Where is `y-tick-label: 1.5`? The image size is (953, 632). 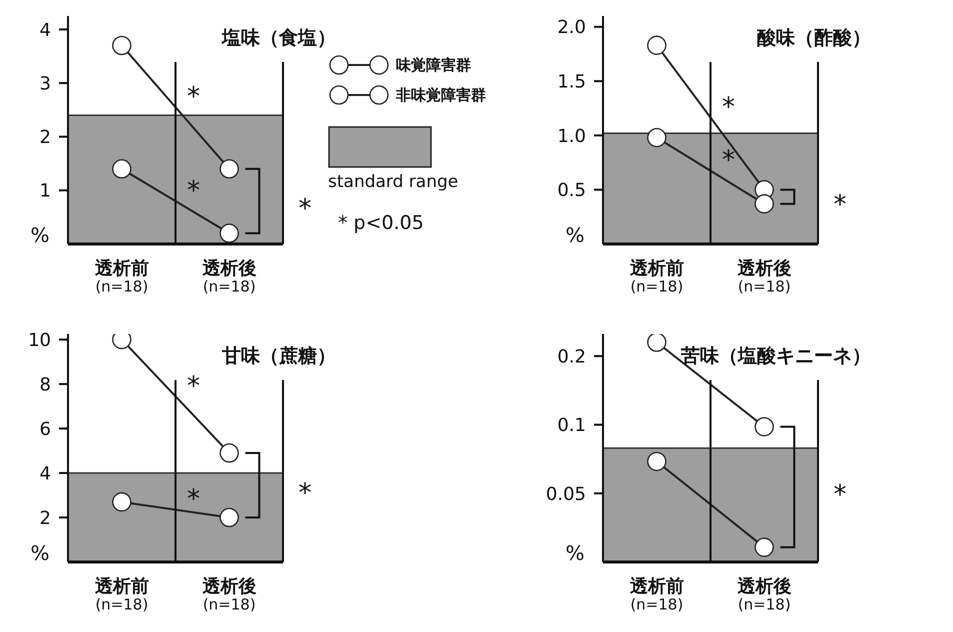 y-tick-label: 1.5 is located at coordinates (571, 82).